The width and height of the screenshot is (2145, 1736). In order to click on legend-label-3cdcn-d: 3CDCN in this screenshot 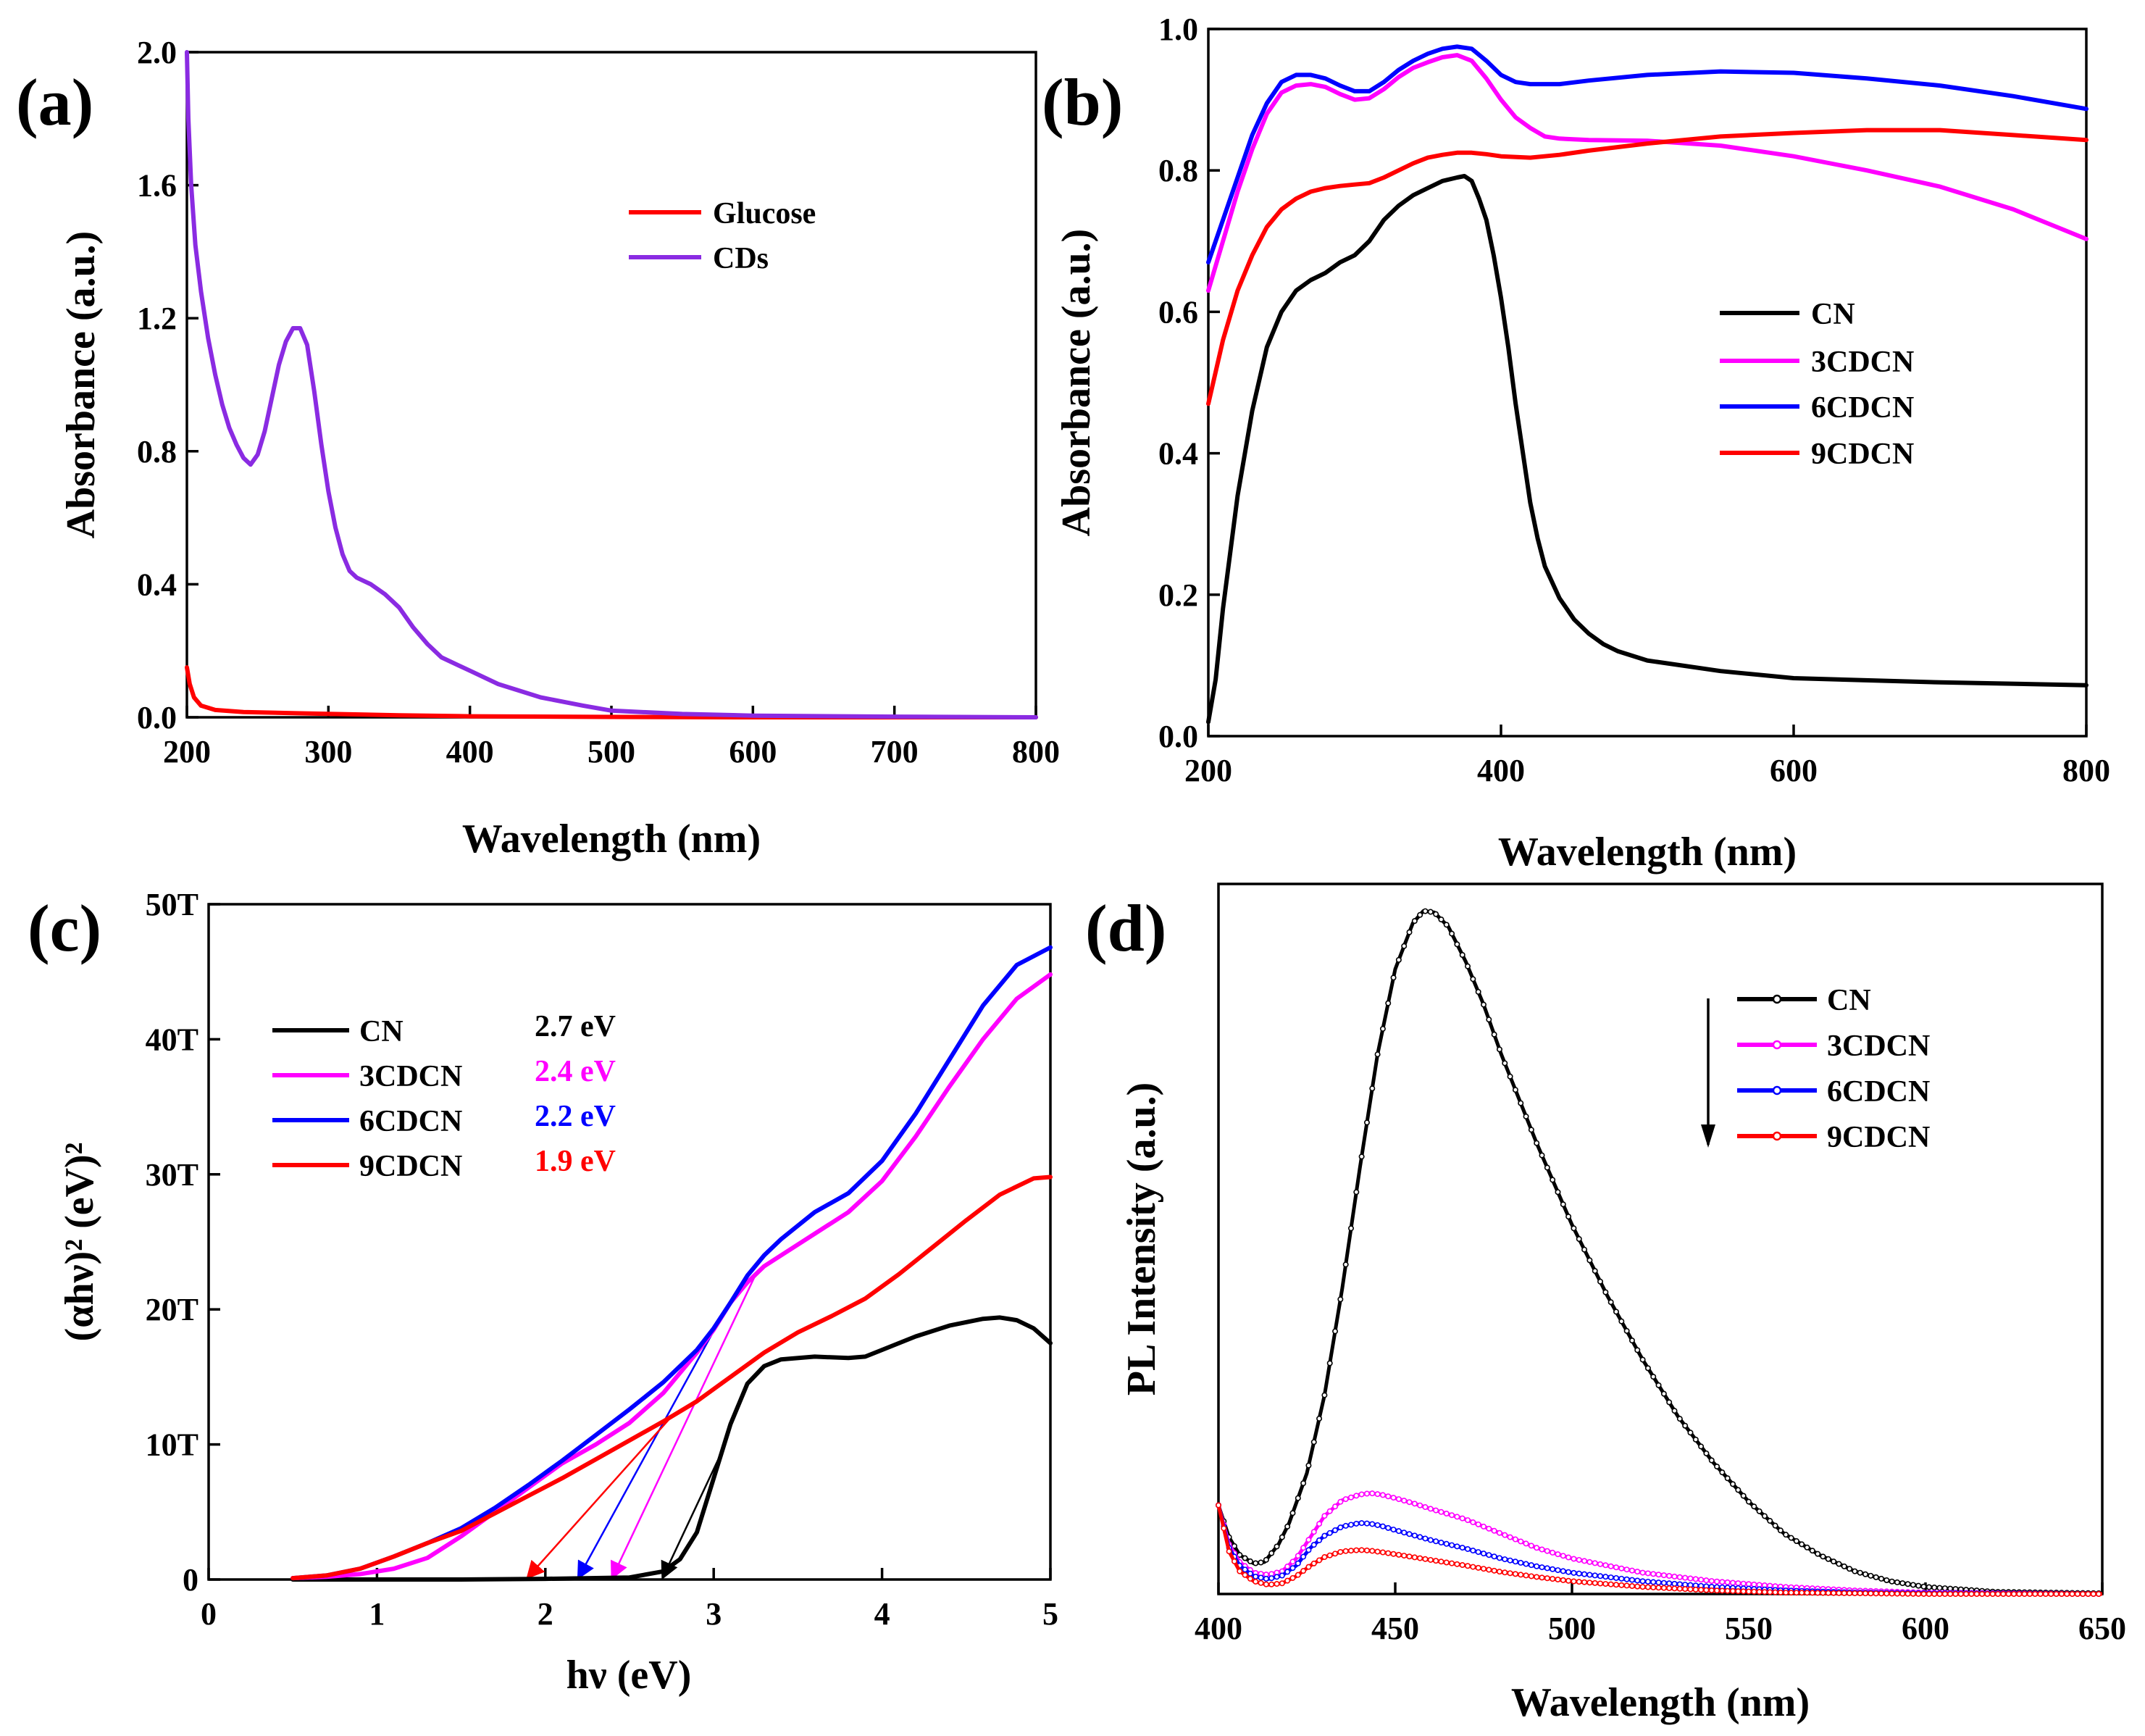, I will do `click(1878, 1046)`.